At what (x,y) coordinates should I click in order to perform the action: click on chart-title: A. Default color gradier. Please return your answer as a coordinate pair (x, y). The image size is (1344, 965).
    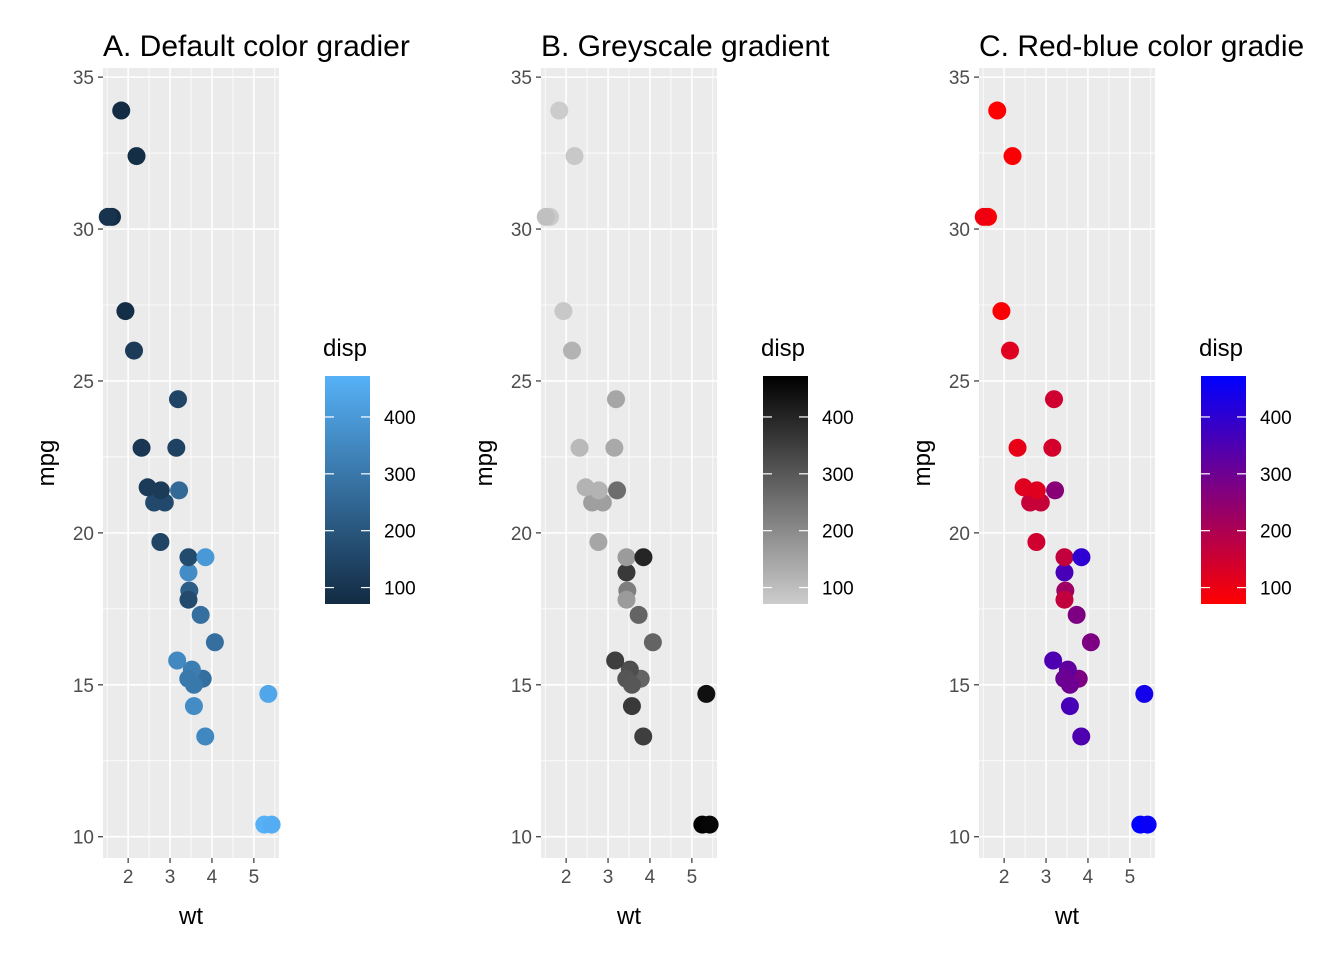
    Looking at the image, I should click on (256, 46).